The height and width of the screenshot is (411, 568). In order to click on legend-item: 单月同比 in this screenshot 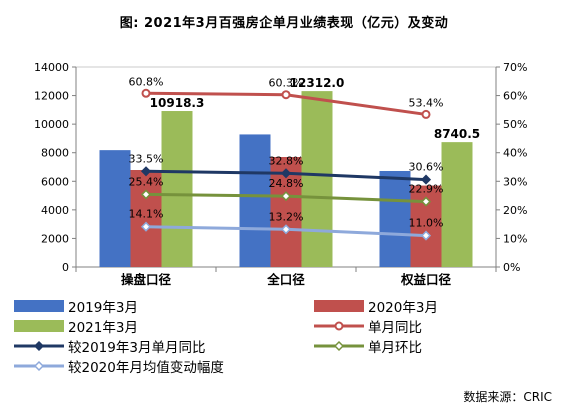, I will do `click(368, 327)`.